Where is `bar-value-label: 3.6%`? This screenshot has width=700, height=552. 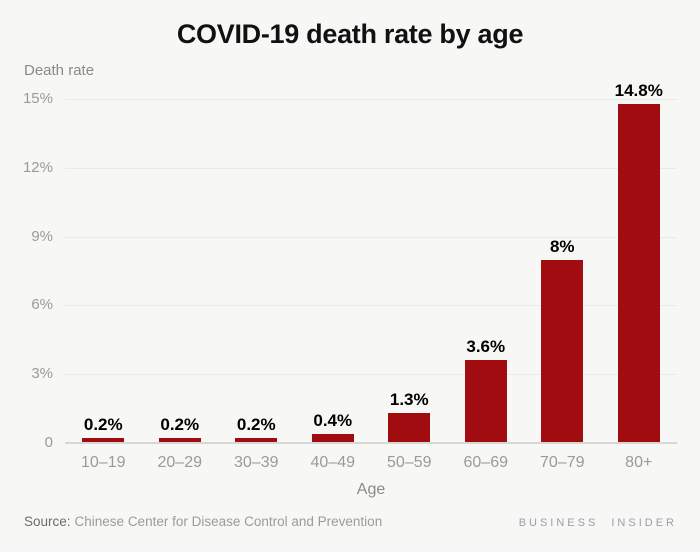 bar-value-label: 3.6% is located at coordinates (486, 347).